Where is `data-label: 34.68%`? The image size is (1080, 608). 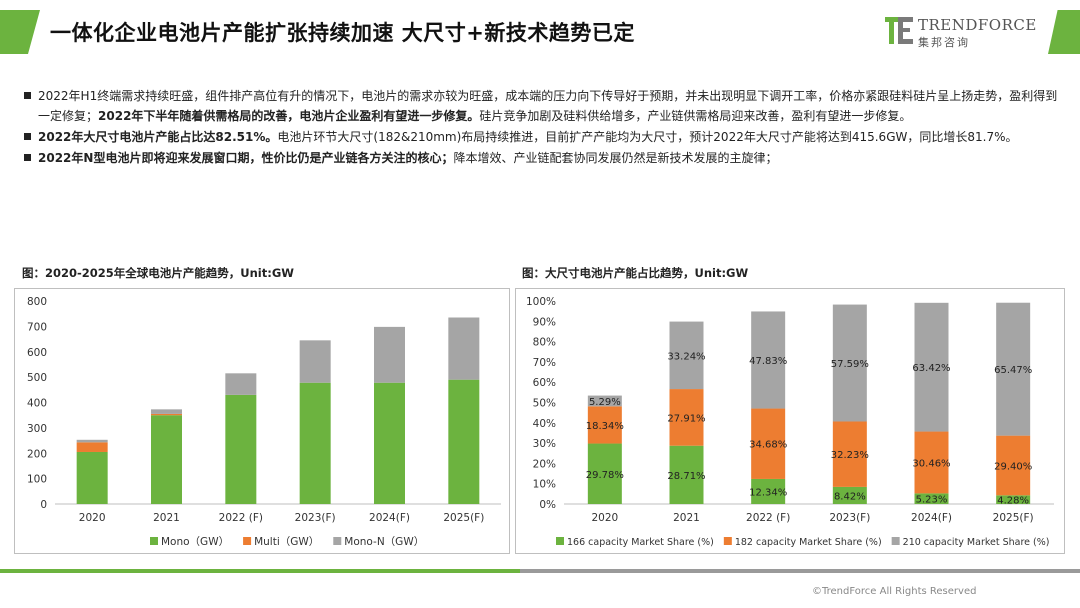 data-label: 34.68% is located at coordinates (768, 445).